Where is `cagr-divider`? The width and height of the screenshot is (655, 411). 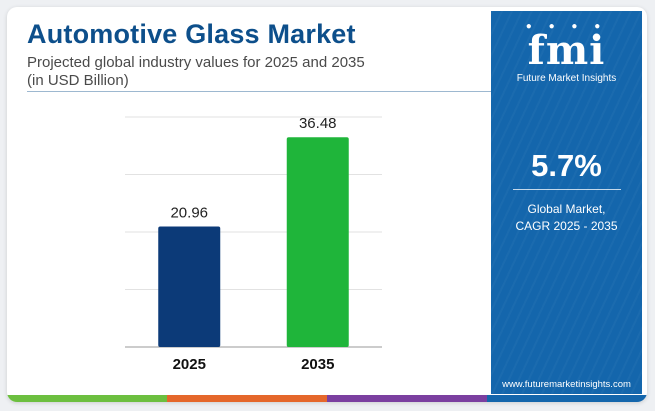
cagr-divider is located at coordinates (567, 189).